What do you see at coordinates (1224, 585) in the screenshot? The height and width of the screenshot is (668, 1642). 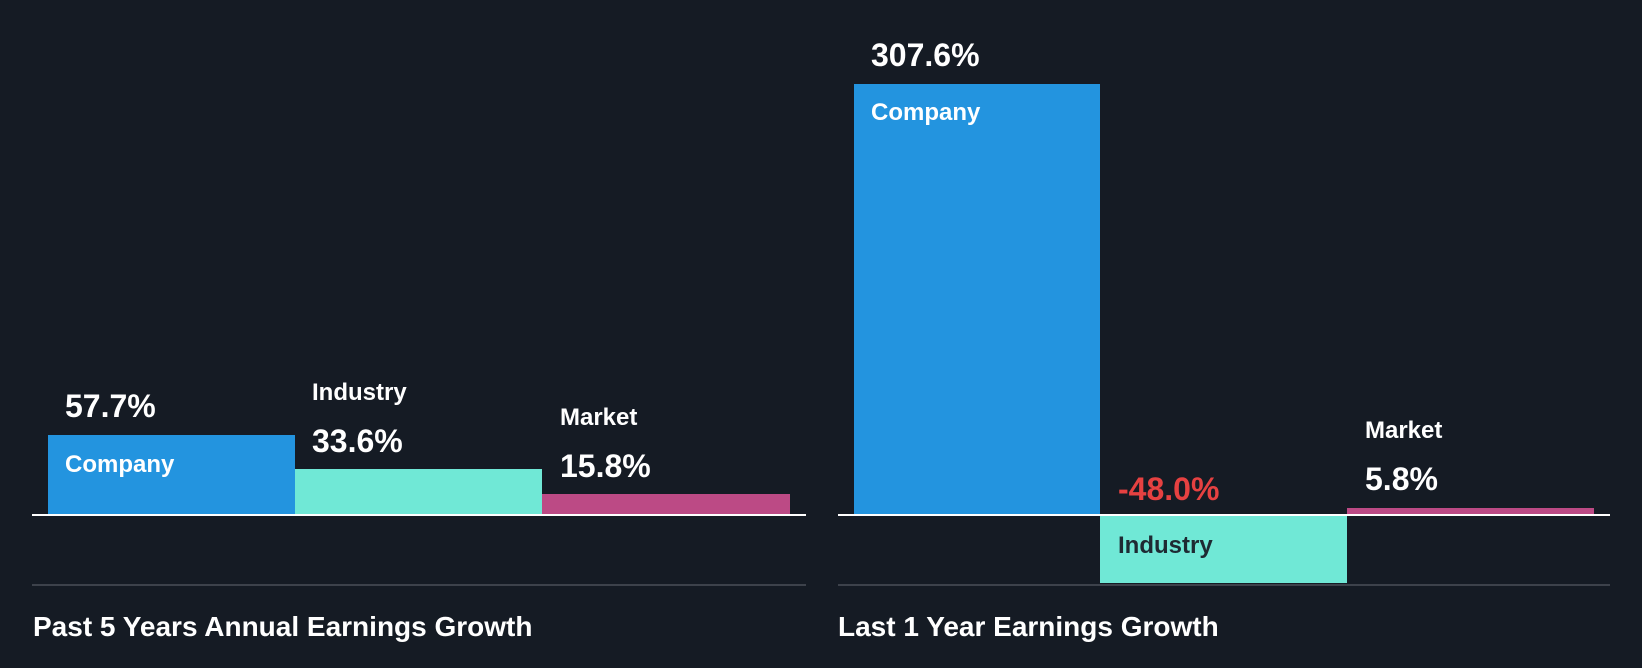 I see `divider-1y` at bounding box center [1224, 585].